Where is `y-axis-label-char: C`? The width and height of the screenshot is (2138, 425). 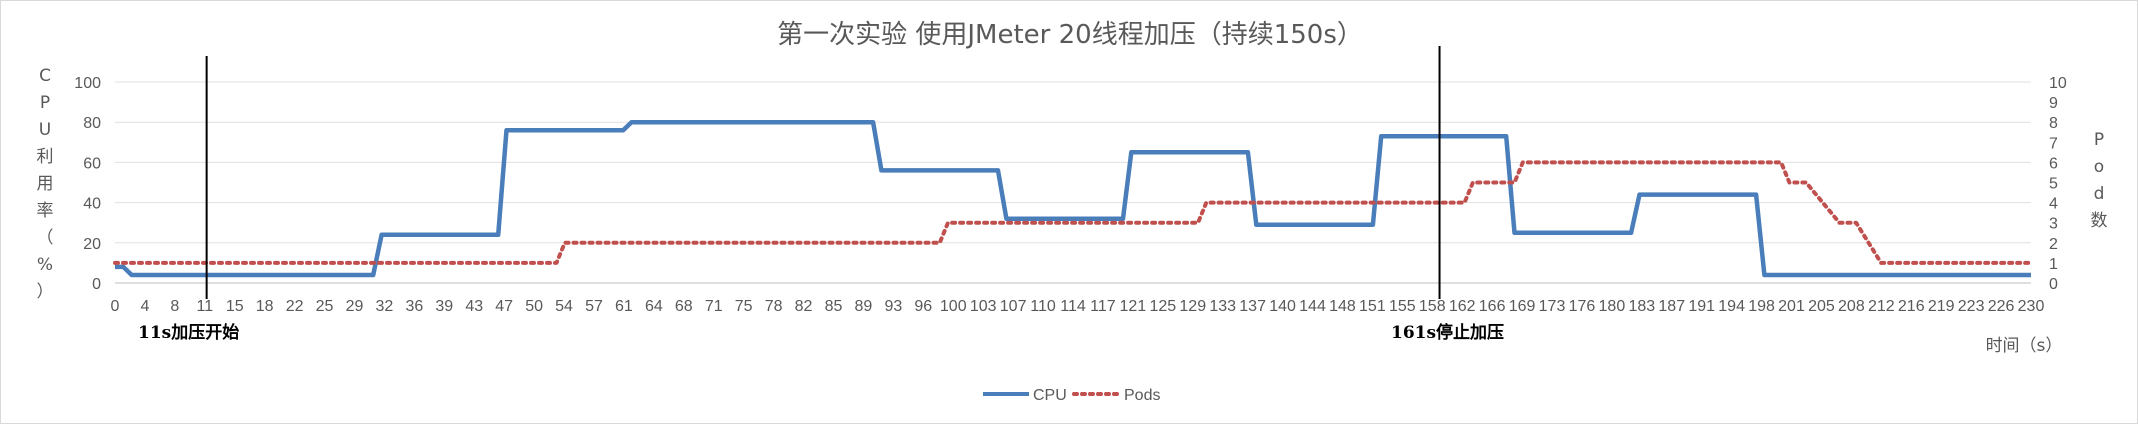 y-axis-label-char: C is located at coordinates (45, 76).